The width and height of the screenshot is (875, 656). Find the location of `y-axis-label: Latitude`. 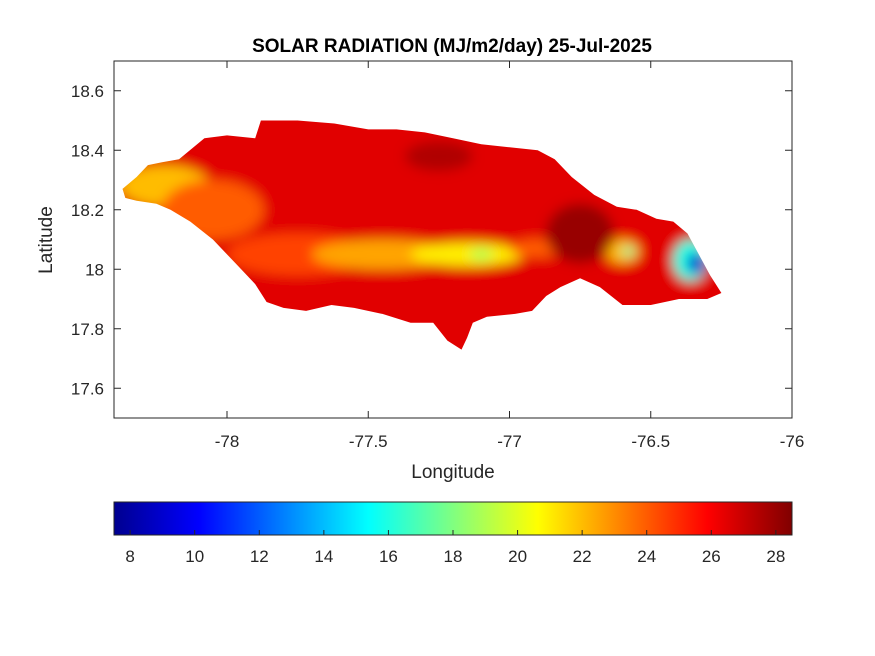

y-axis-label: Latitude is located at coordinates (46, 240).